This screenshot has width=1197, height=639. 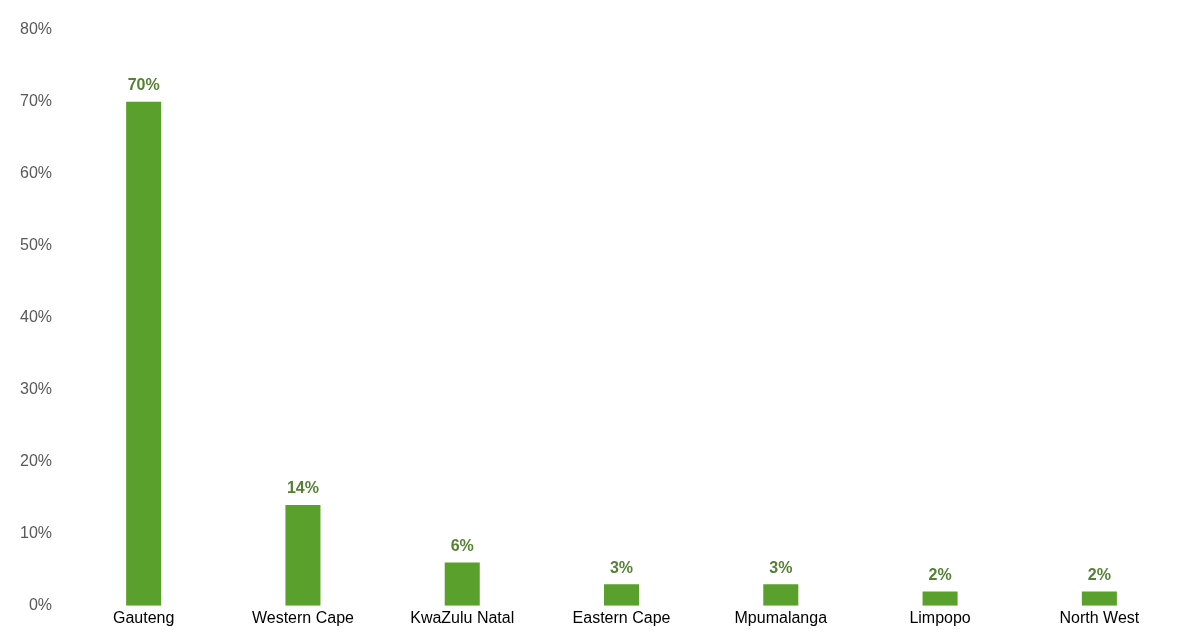 I want to click on y-tick-label: 0%, so click(x=40, y=605).